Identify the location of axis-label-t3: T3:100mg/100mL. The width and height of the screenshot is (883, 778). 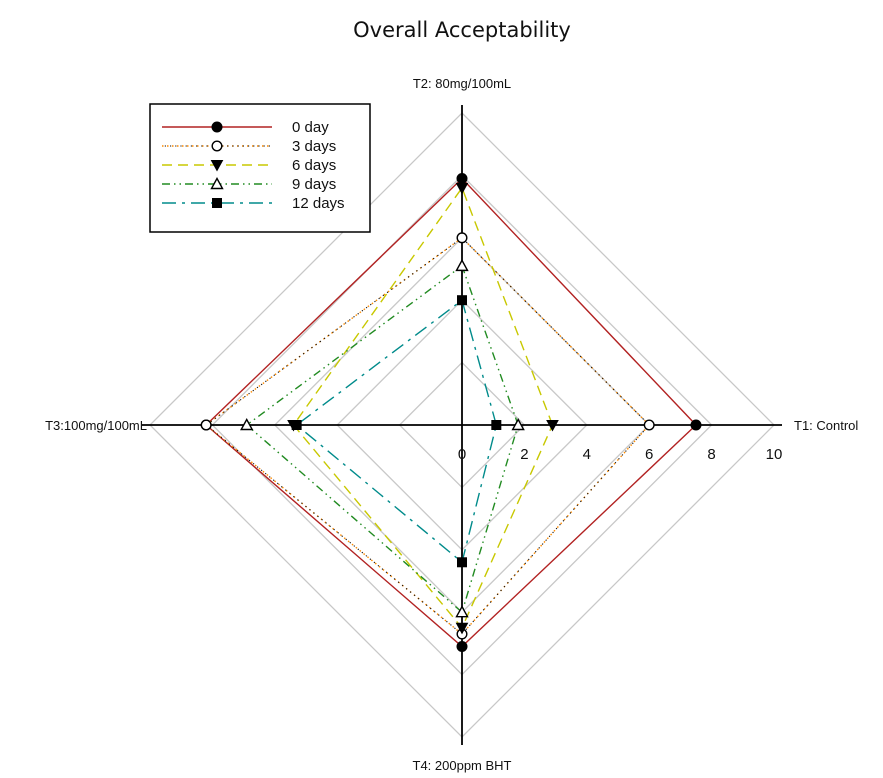
(96, 425).